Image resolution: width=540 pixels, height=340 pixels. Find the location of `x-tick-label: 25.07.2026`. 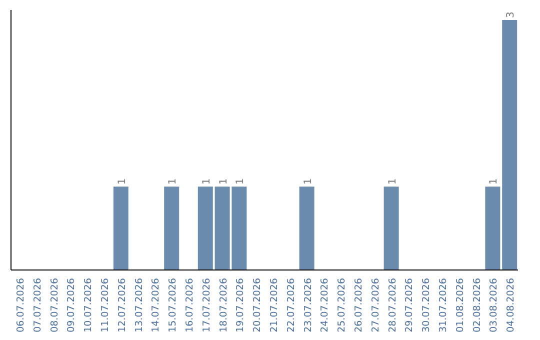

x-tick-label: 25.07.2026 is located at coordinates (342, 305).